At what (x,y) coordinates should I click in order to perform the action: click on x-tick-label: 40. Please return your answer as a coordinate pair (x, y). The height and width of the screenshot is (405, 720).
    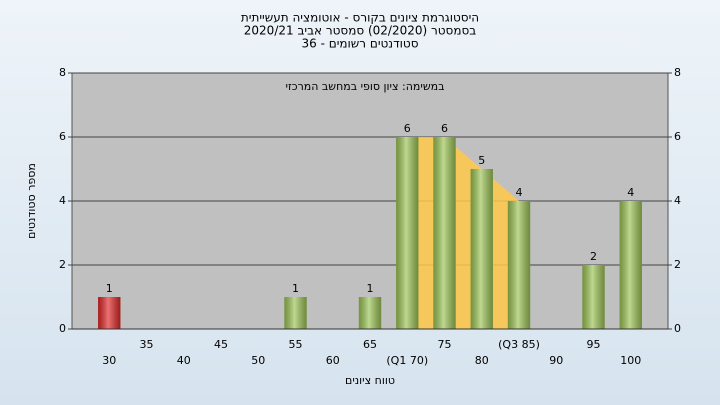
    Looking at the image, I should click on (184, 360).